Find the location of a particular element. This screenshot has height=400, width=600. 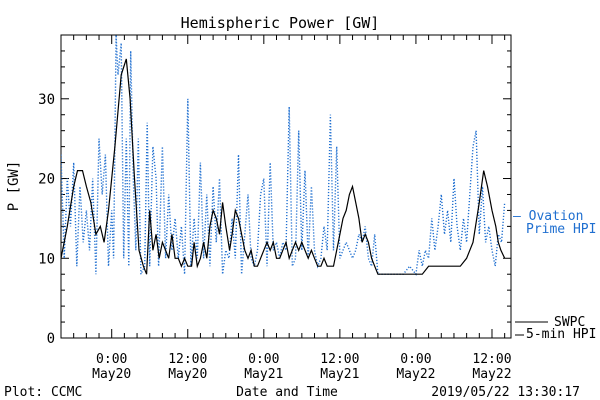

x-axis-label: Date and Time is located at coordinates (287, 392).